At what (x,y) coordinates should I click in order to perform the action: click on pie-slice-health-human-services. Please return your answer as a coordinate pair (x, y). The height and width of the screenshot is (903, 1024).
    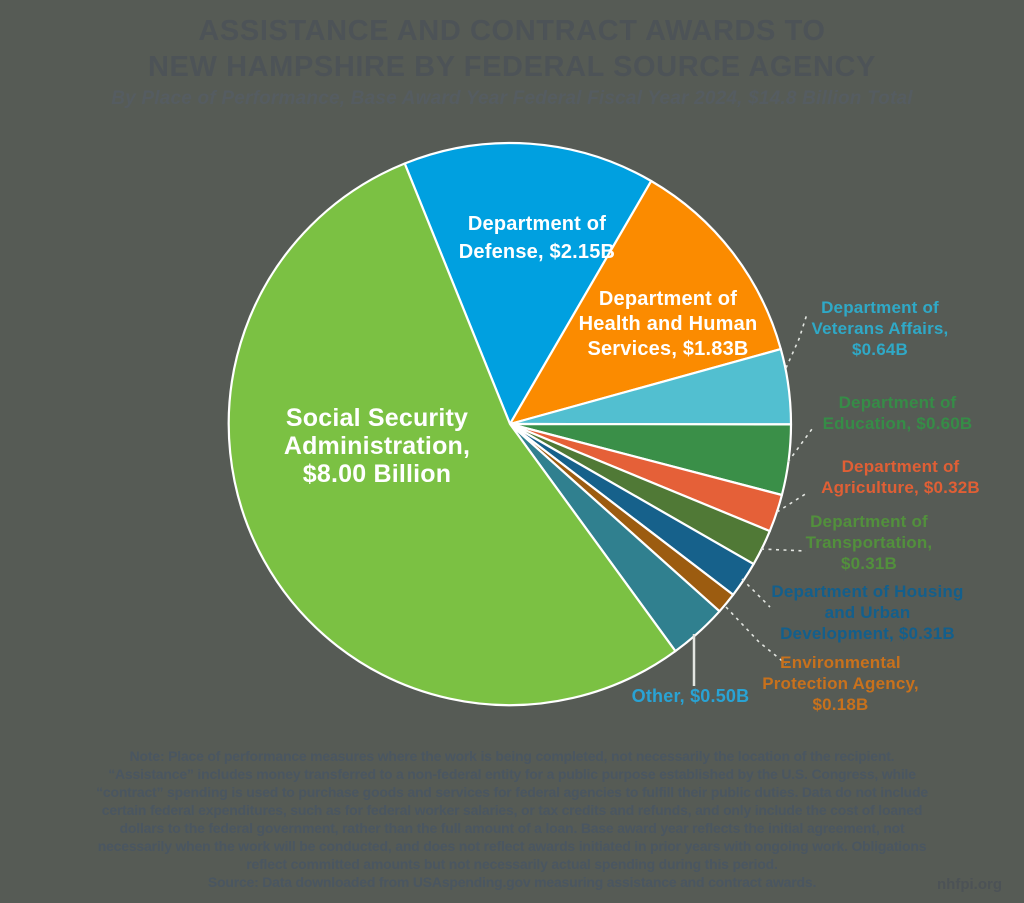
    Looking at the image, I should click on (645, 302).